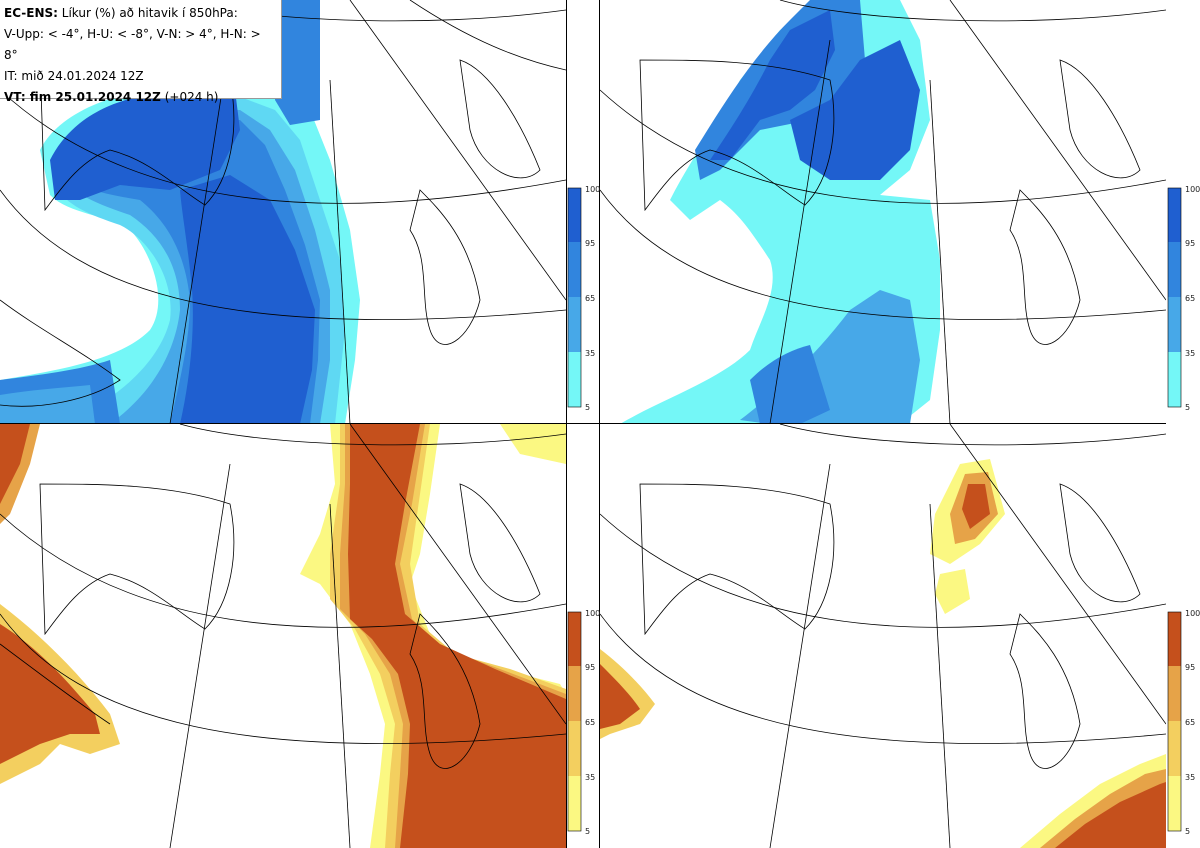 The width and height of the screenshot is (1200, 848). What do you see at coordinates (599, 424) in the screenshot?
I see `vertical-divider-right` at bounding box center [599, 424].